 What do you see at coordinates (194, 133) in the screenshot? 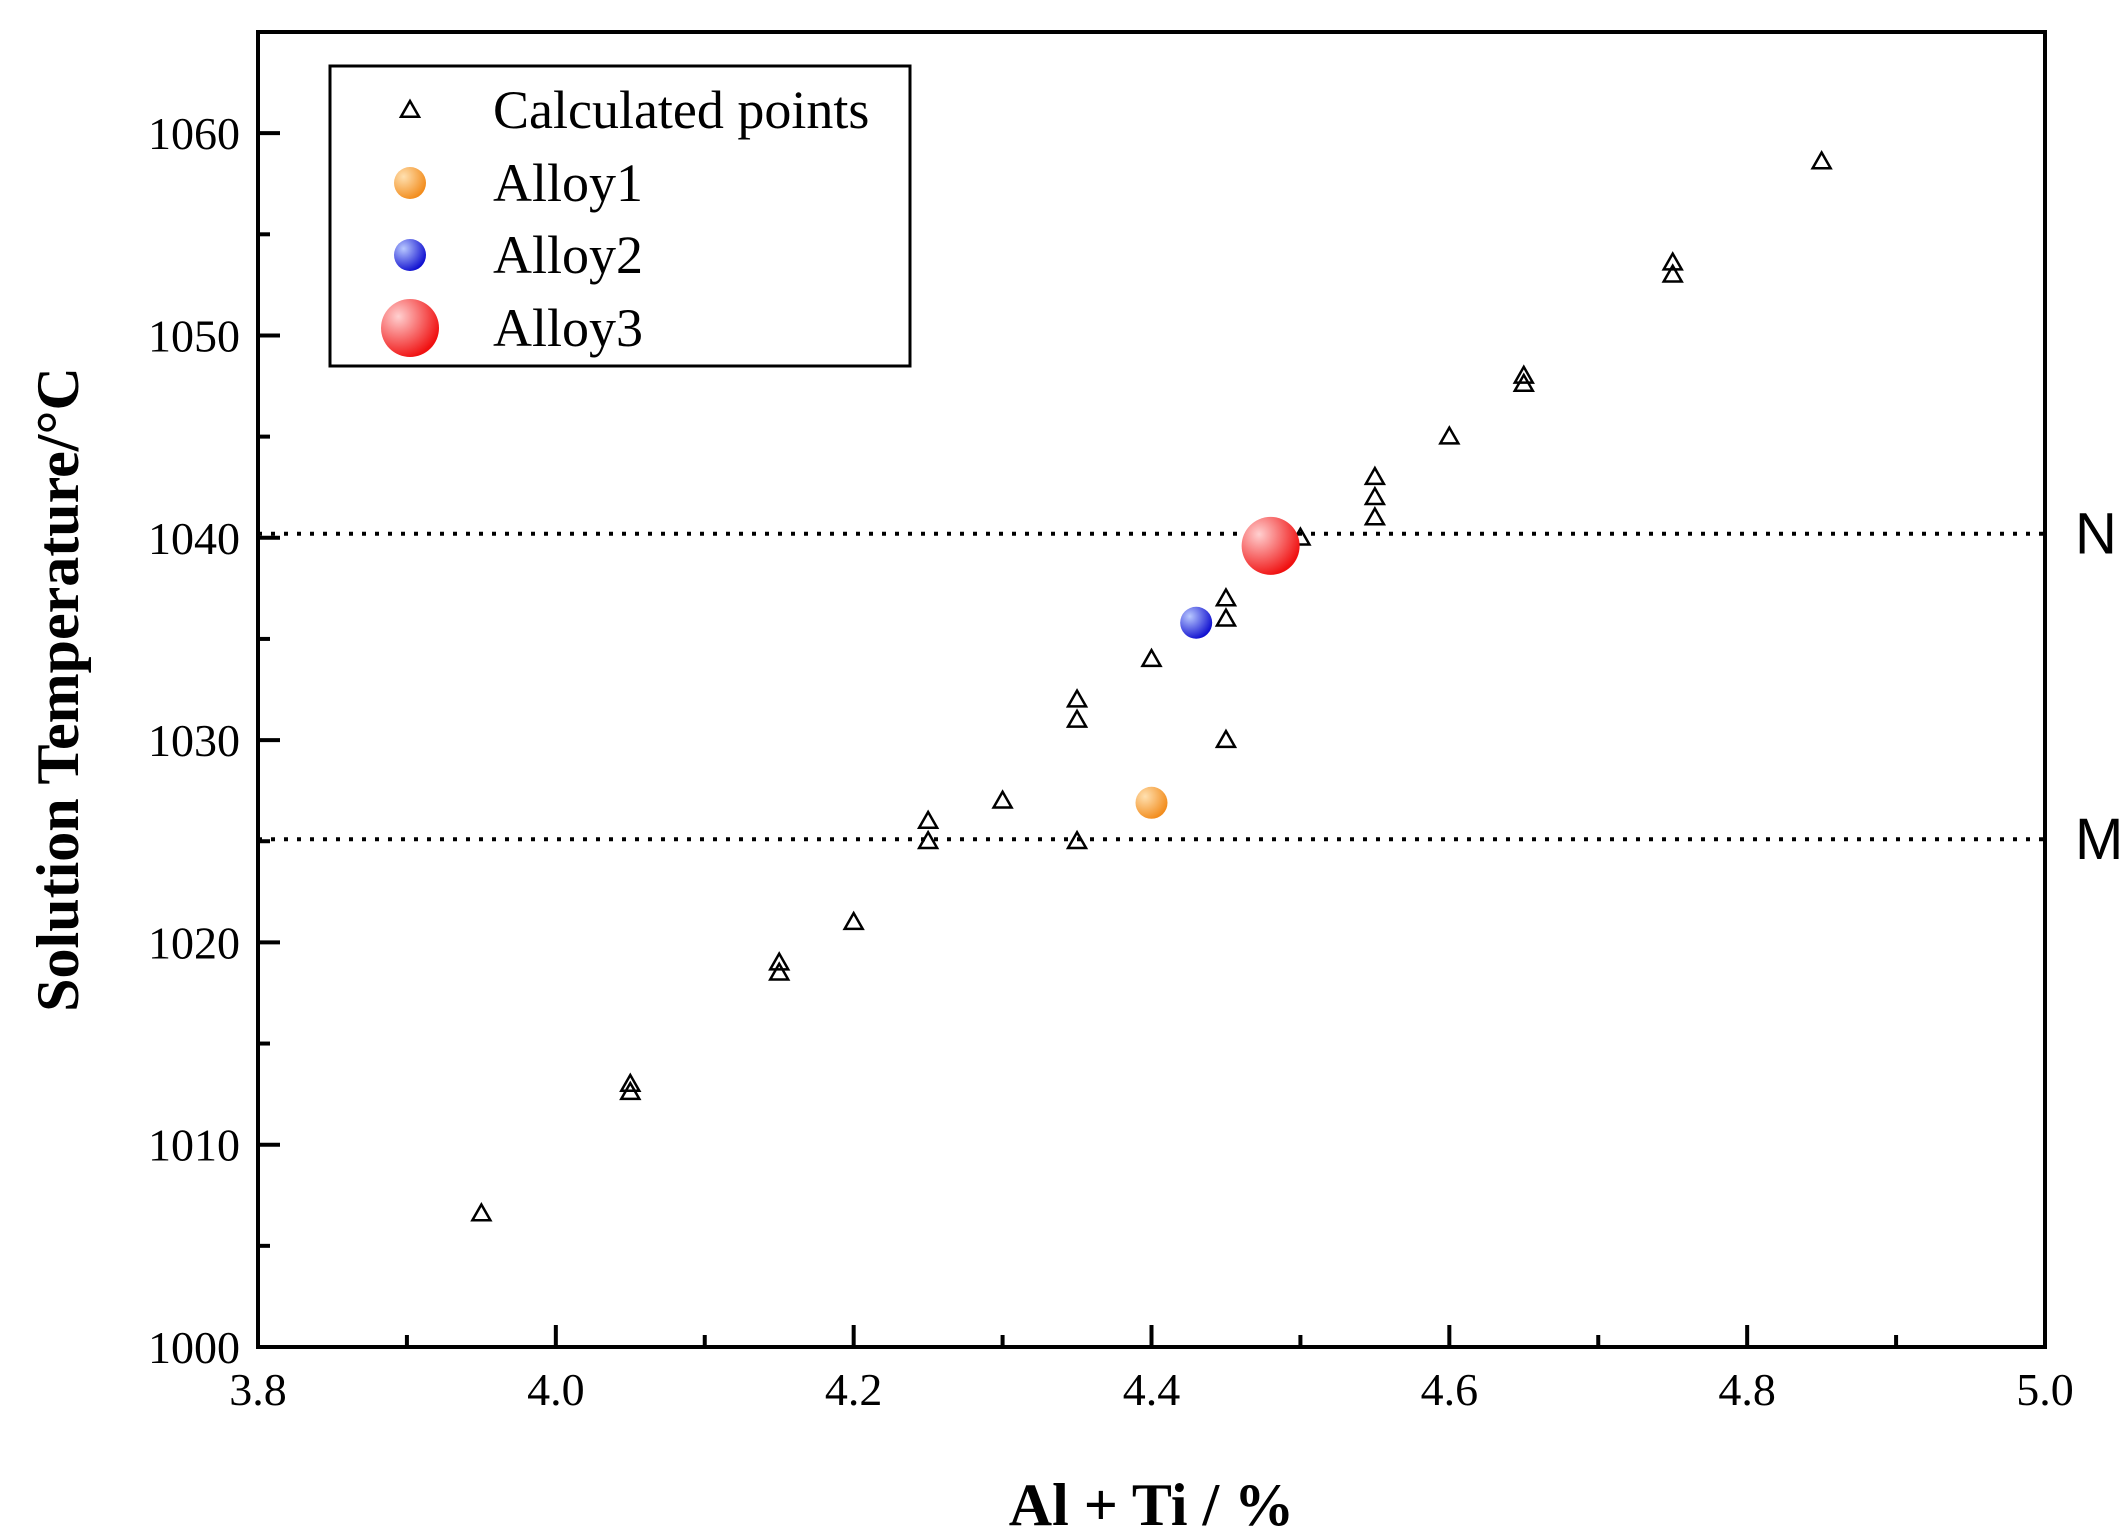
I see `y-tick-label: 1060` at bounding box center [194, 133].